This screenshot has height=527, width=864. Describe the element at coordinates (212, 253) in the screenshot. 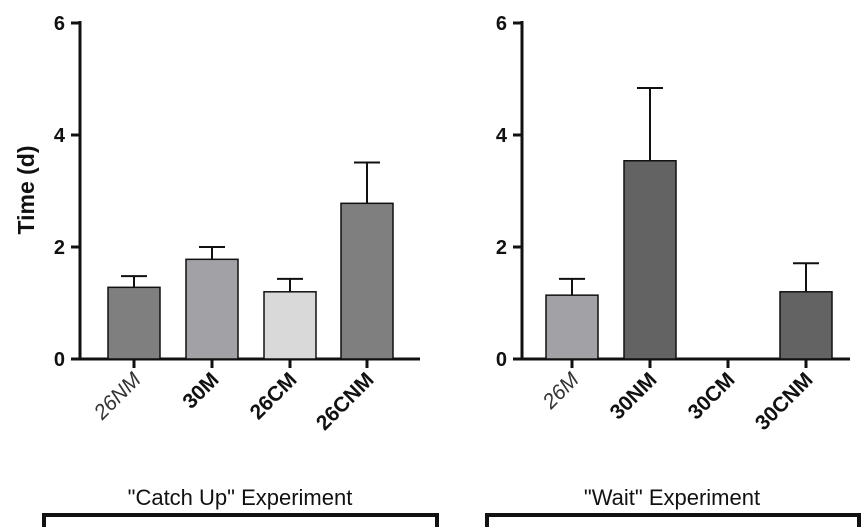

I see `error-bar-30M` at that location.